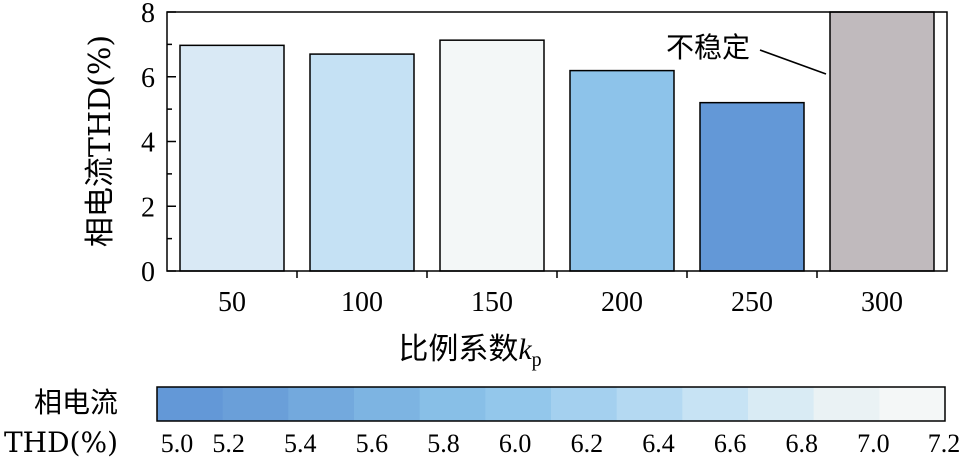 The height and width of the screenshot is (461, 966). I want to click on colorbar-tick-label-7.2: 7.2, so click(944, 443).